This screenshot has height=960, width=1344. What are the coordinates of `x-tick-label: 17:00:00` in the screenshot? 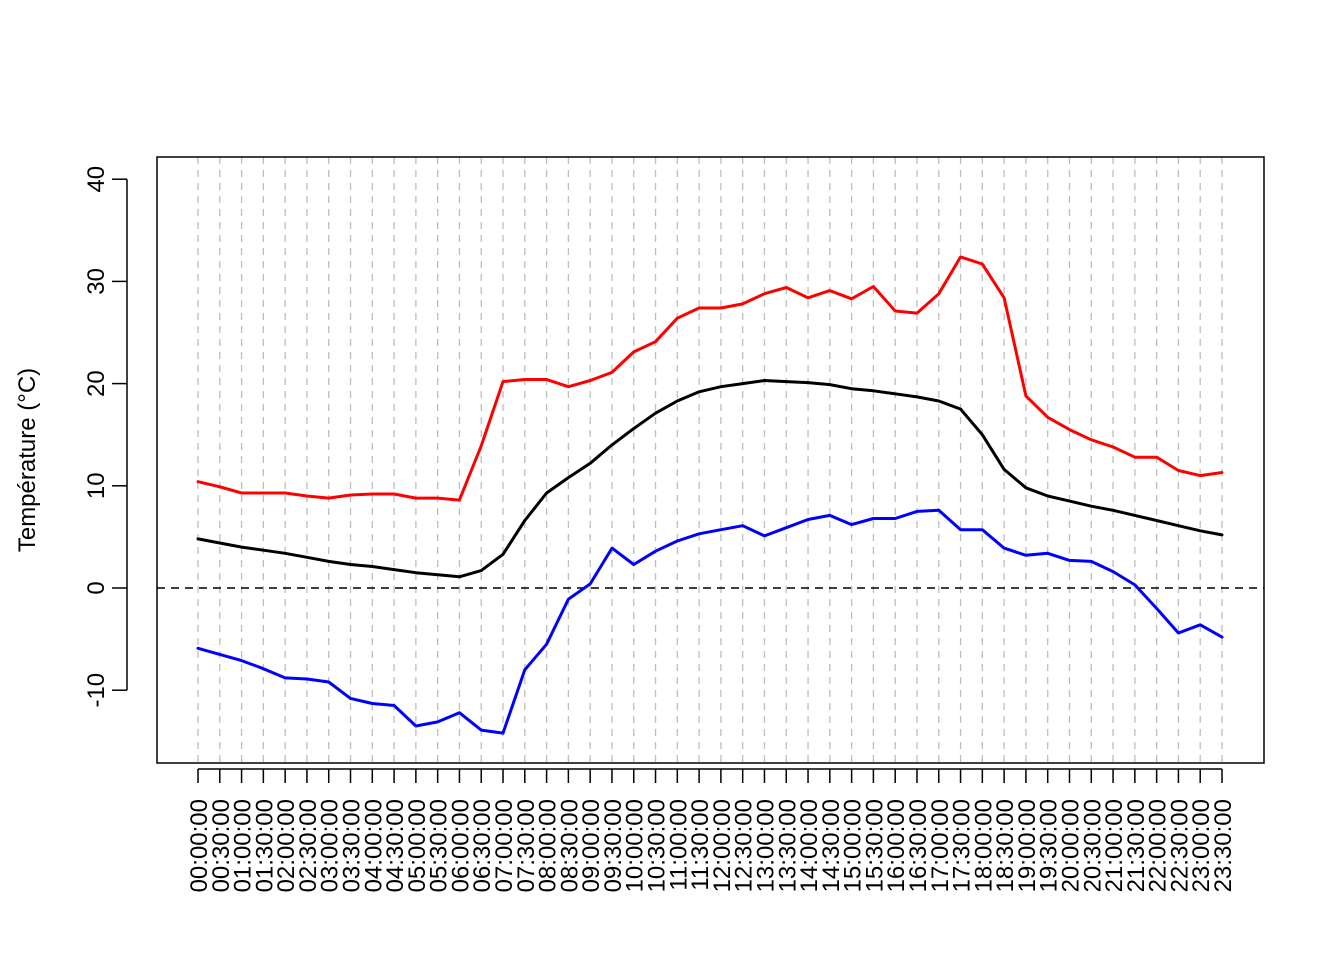 It's located at (940, 845).